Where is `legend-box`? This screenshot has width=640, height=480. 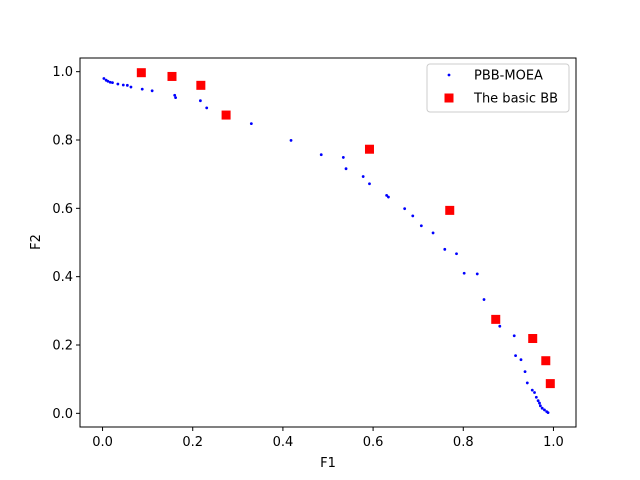
legend-box is located at coordinates (498, 88).